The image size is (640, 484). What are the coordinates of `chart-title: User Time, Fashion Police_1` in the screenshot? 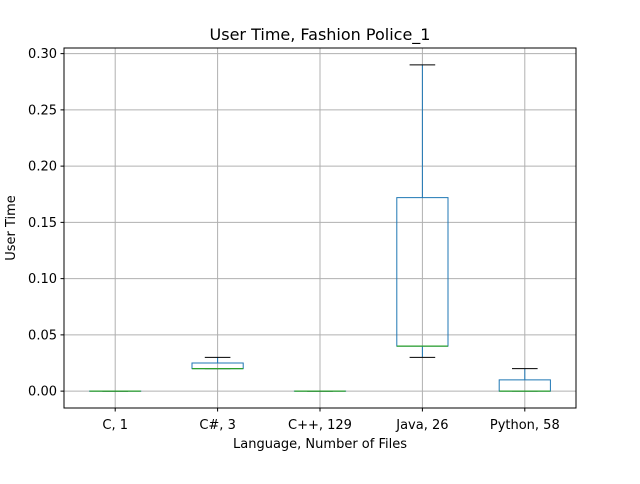 It's located at (320, 35).